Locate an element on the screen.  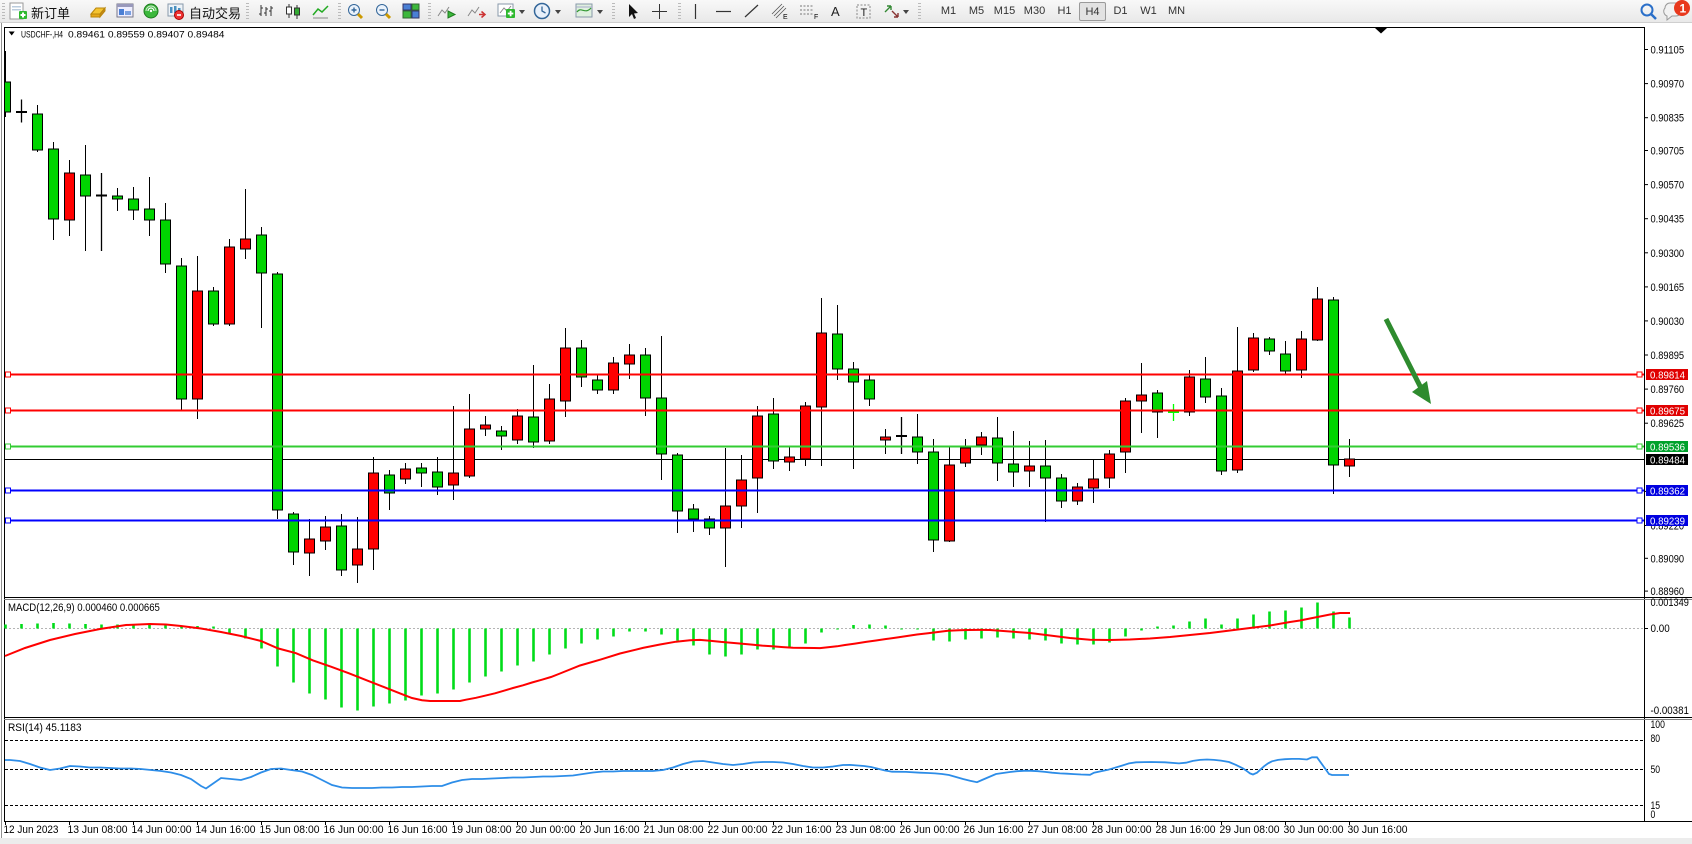
svg-text: 0.90570 is located at coordinates (1668, 186).